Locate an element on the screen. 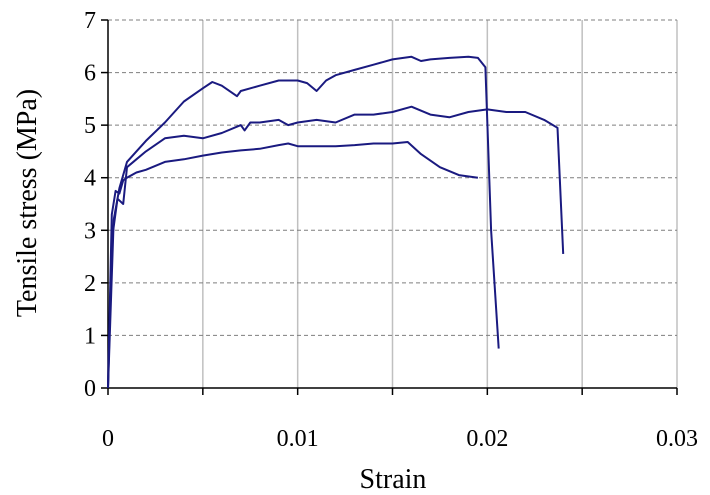 The image size is (710, 495). y-tick-label: 0 is located at coordinates (90, 389).